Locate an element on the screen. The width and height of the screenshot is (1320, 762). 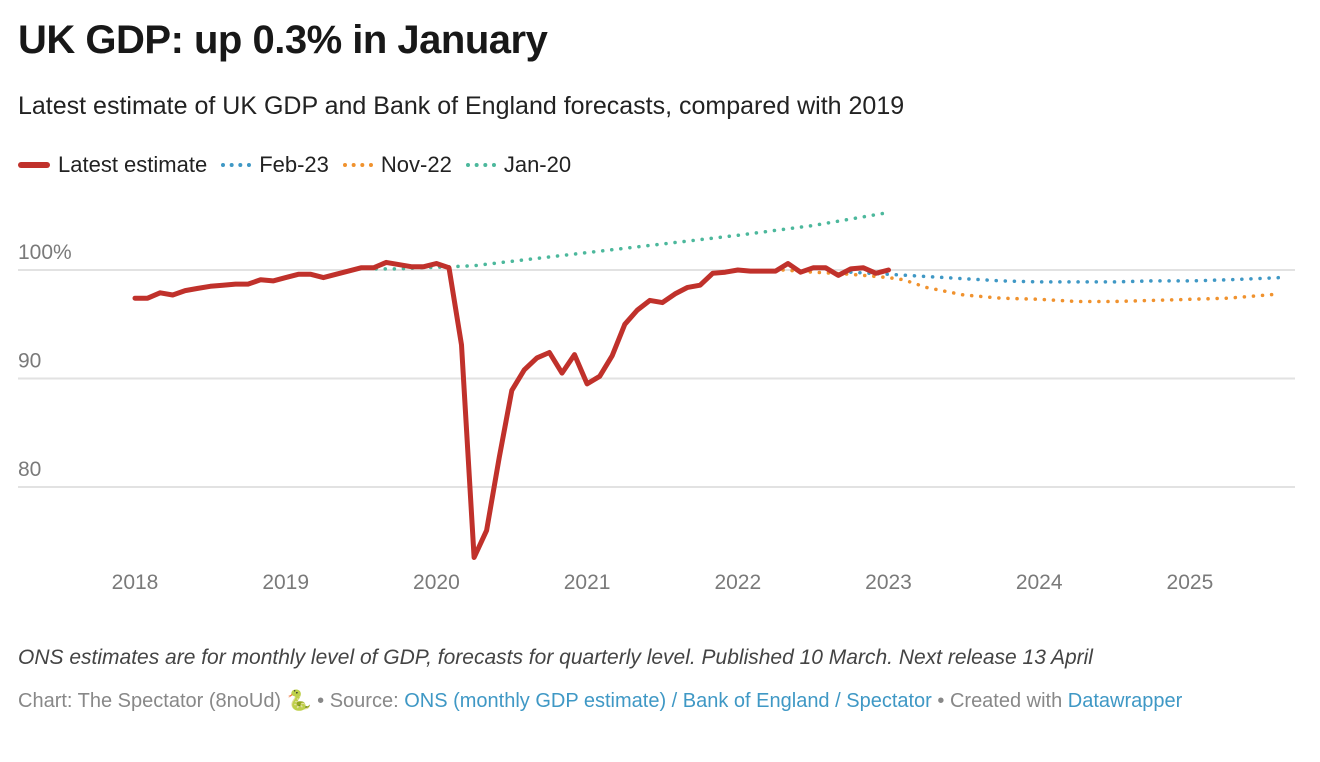
datawrapper-link: Datawrapper is located at coordinates (1125, 701).